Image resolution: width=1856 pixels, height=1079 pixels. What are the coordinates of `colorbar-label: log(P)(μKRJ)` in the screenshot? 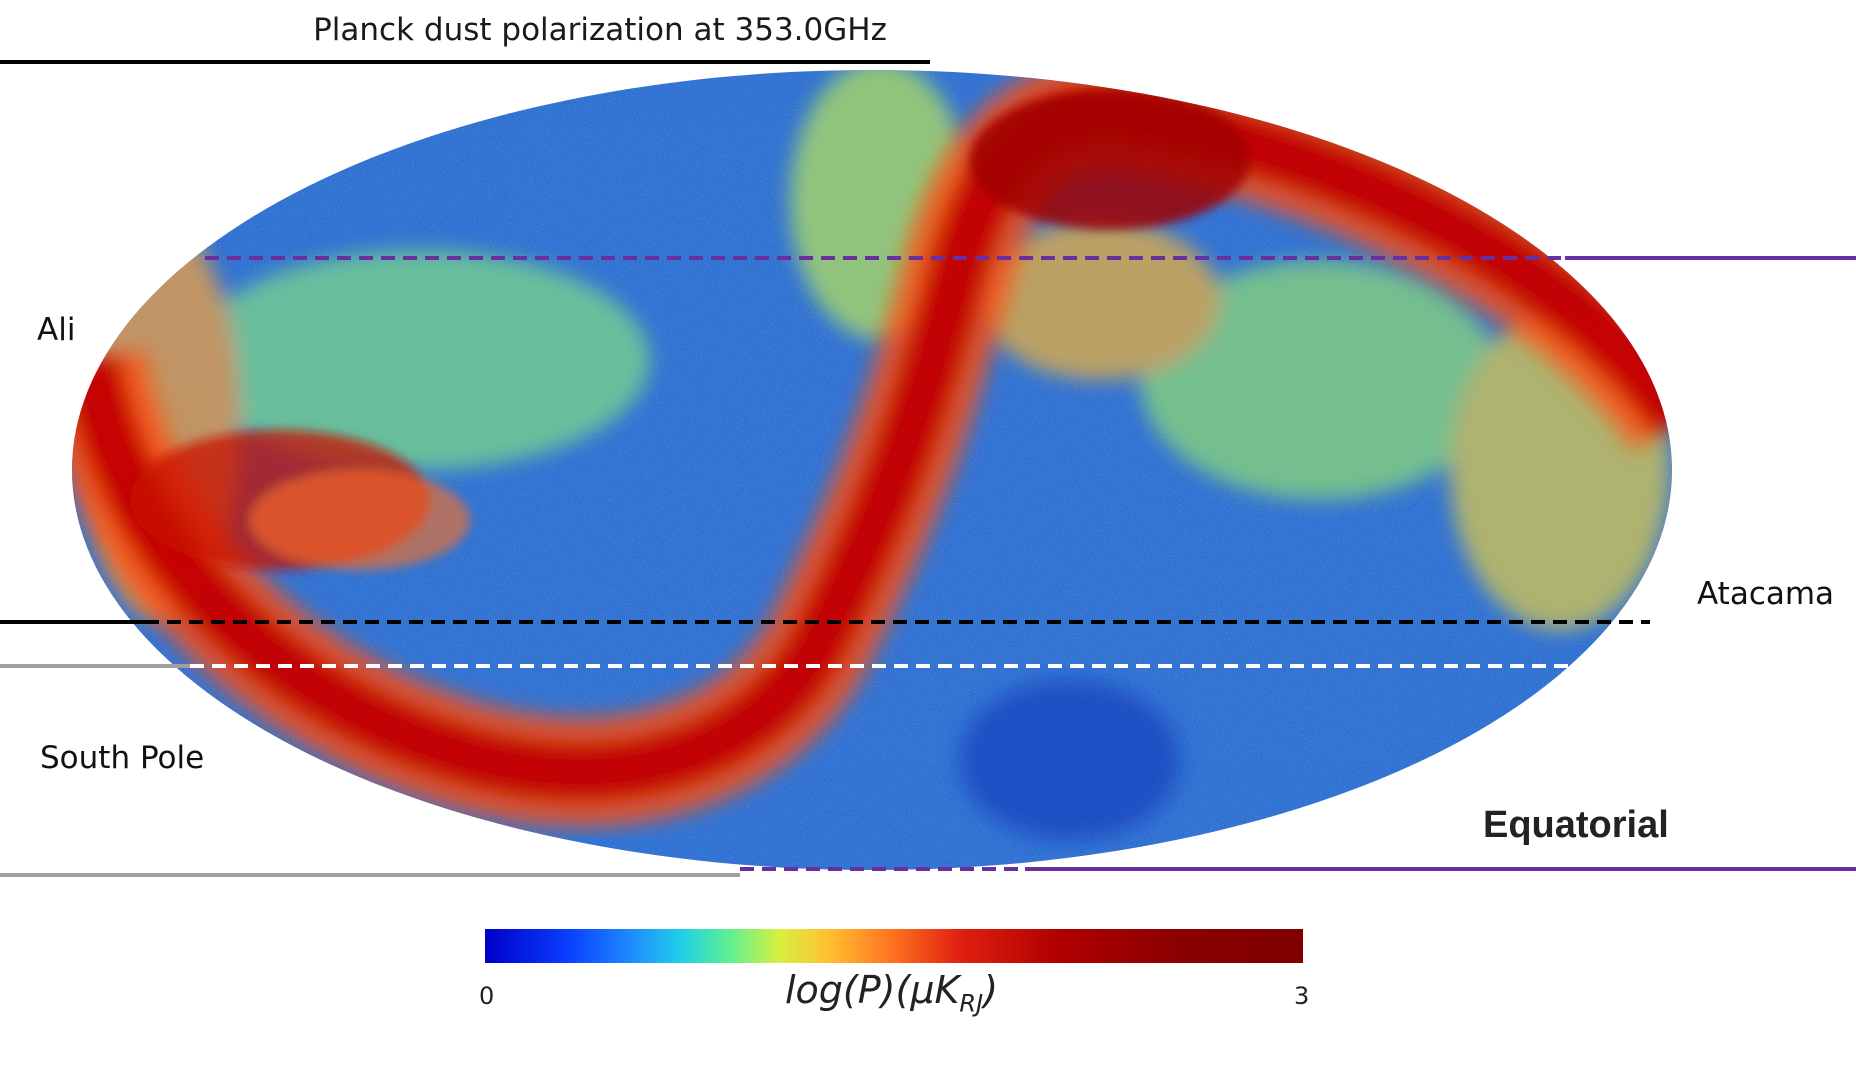 It's located at (891, 993).